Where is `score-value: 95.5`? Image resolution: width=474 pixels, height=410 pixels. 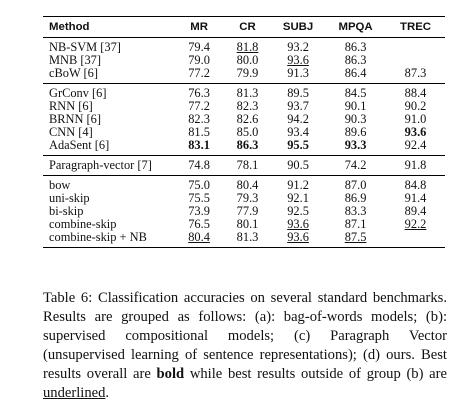
score-value: 95.5 is located at coordinates (298, 145).